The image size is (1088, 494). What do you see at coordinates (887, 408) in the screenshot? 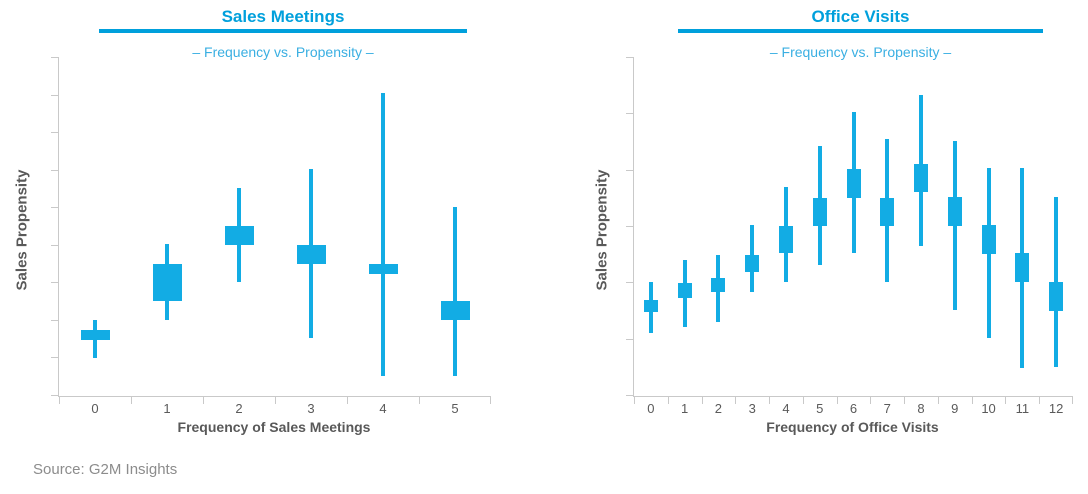
I see `x-tick-label: 7` at bounding box center [887, 408].